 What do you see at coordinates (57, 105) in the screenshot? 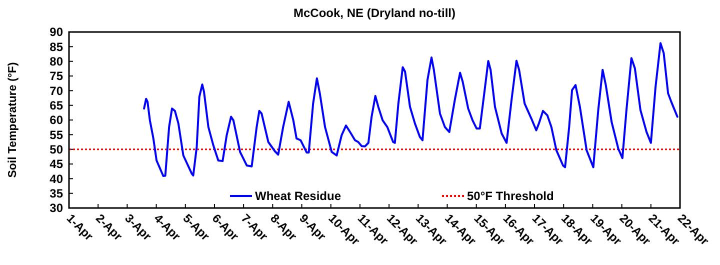
I see `y-tick-label: 65` at bounding box center [57, 105].